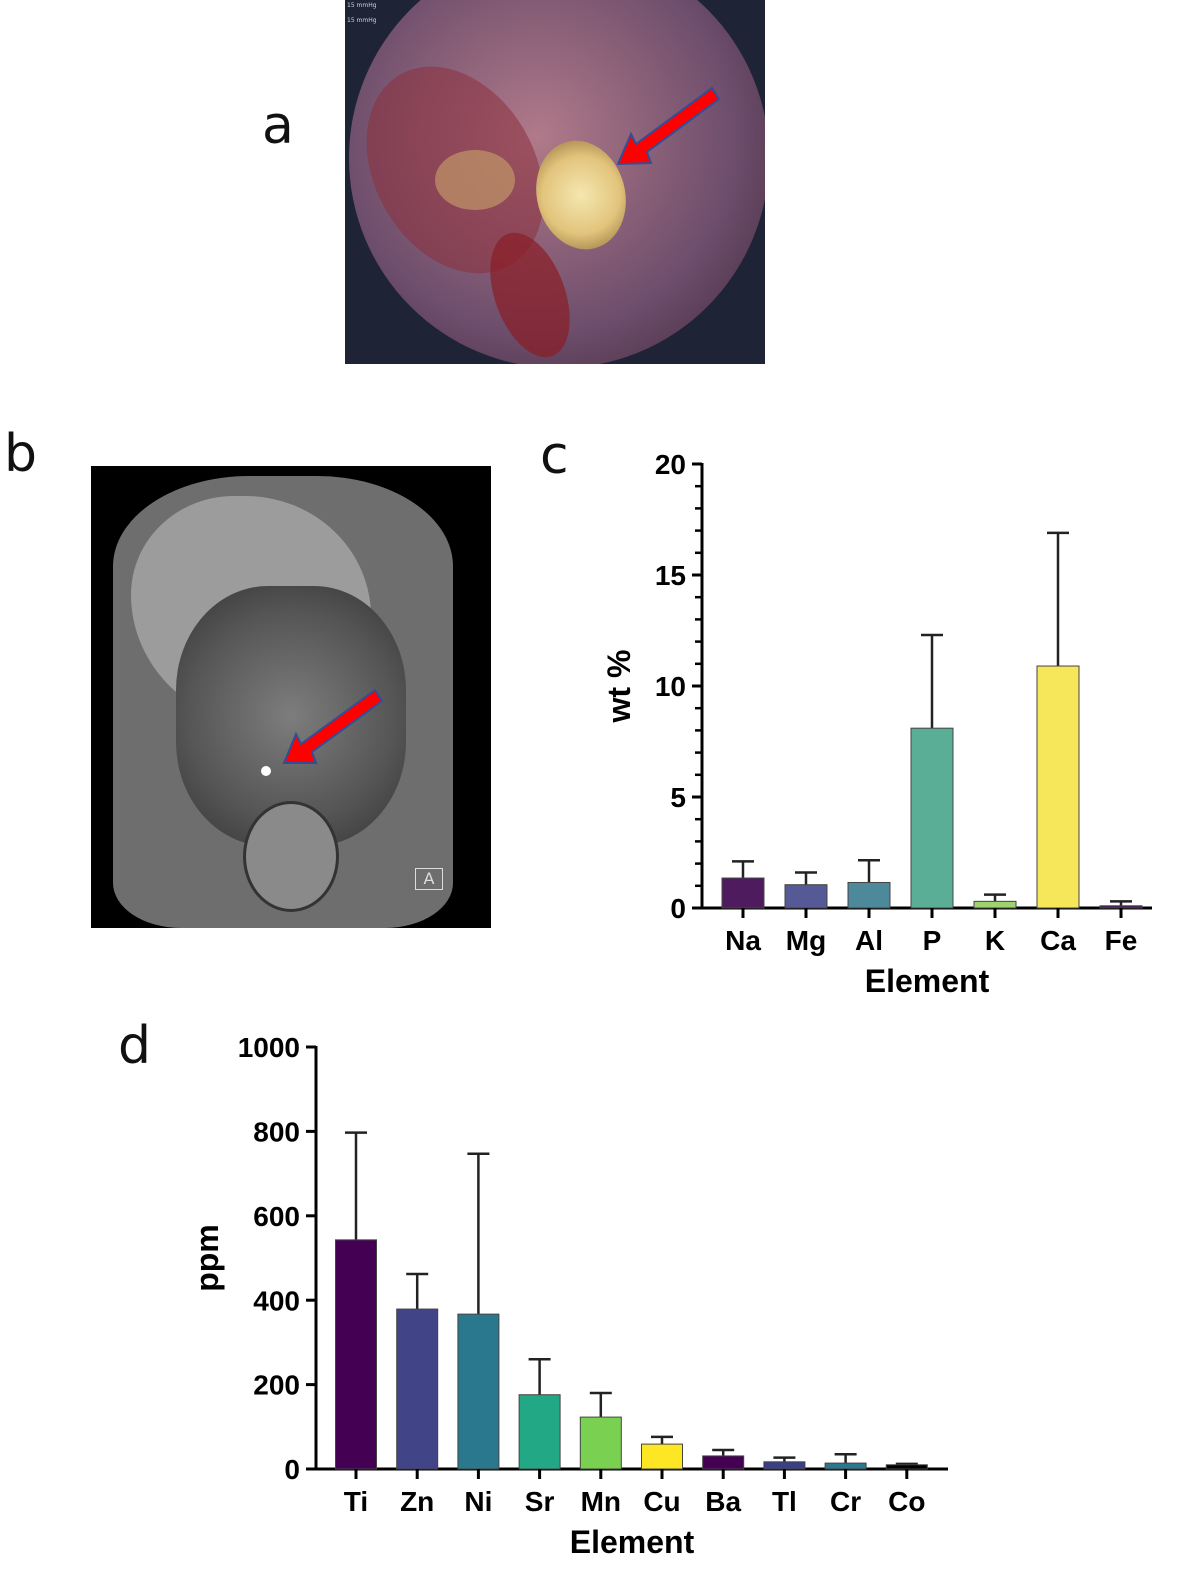 This screenshot has width=1181, height=1574. Describe the element at coordinates (932, 818) in the screenshot. I see `bar-p` at that location.